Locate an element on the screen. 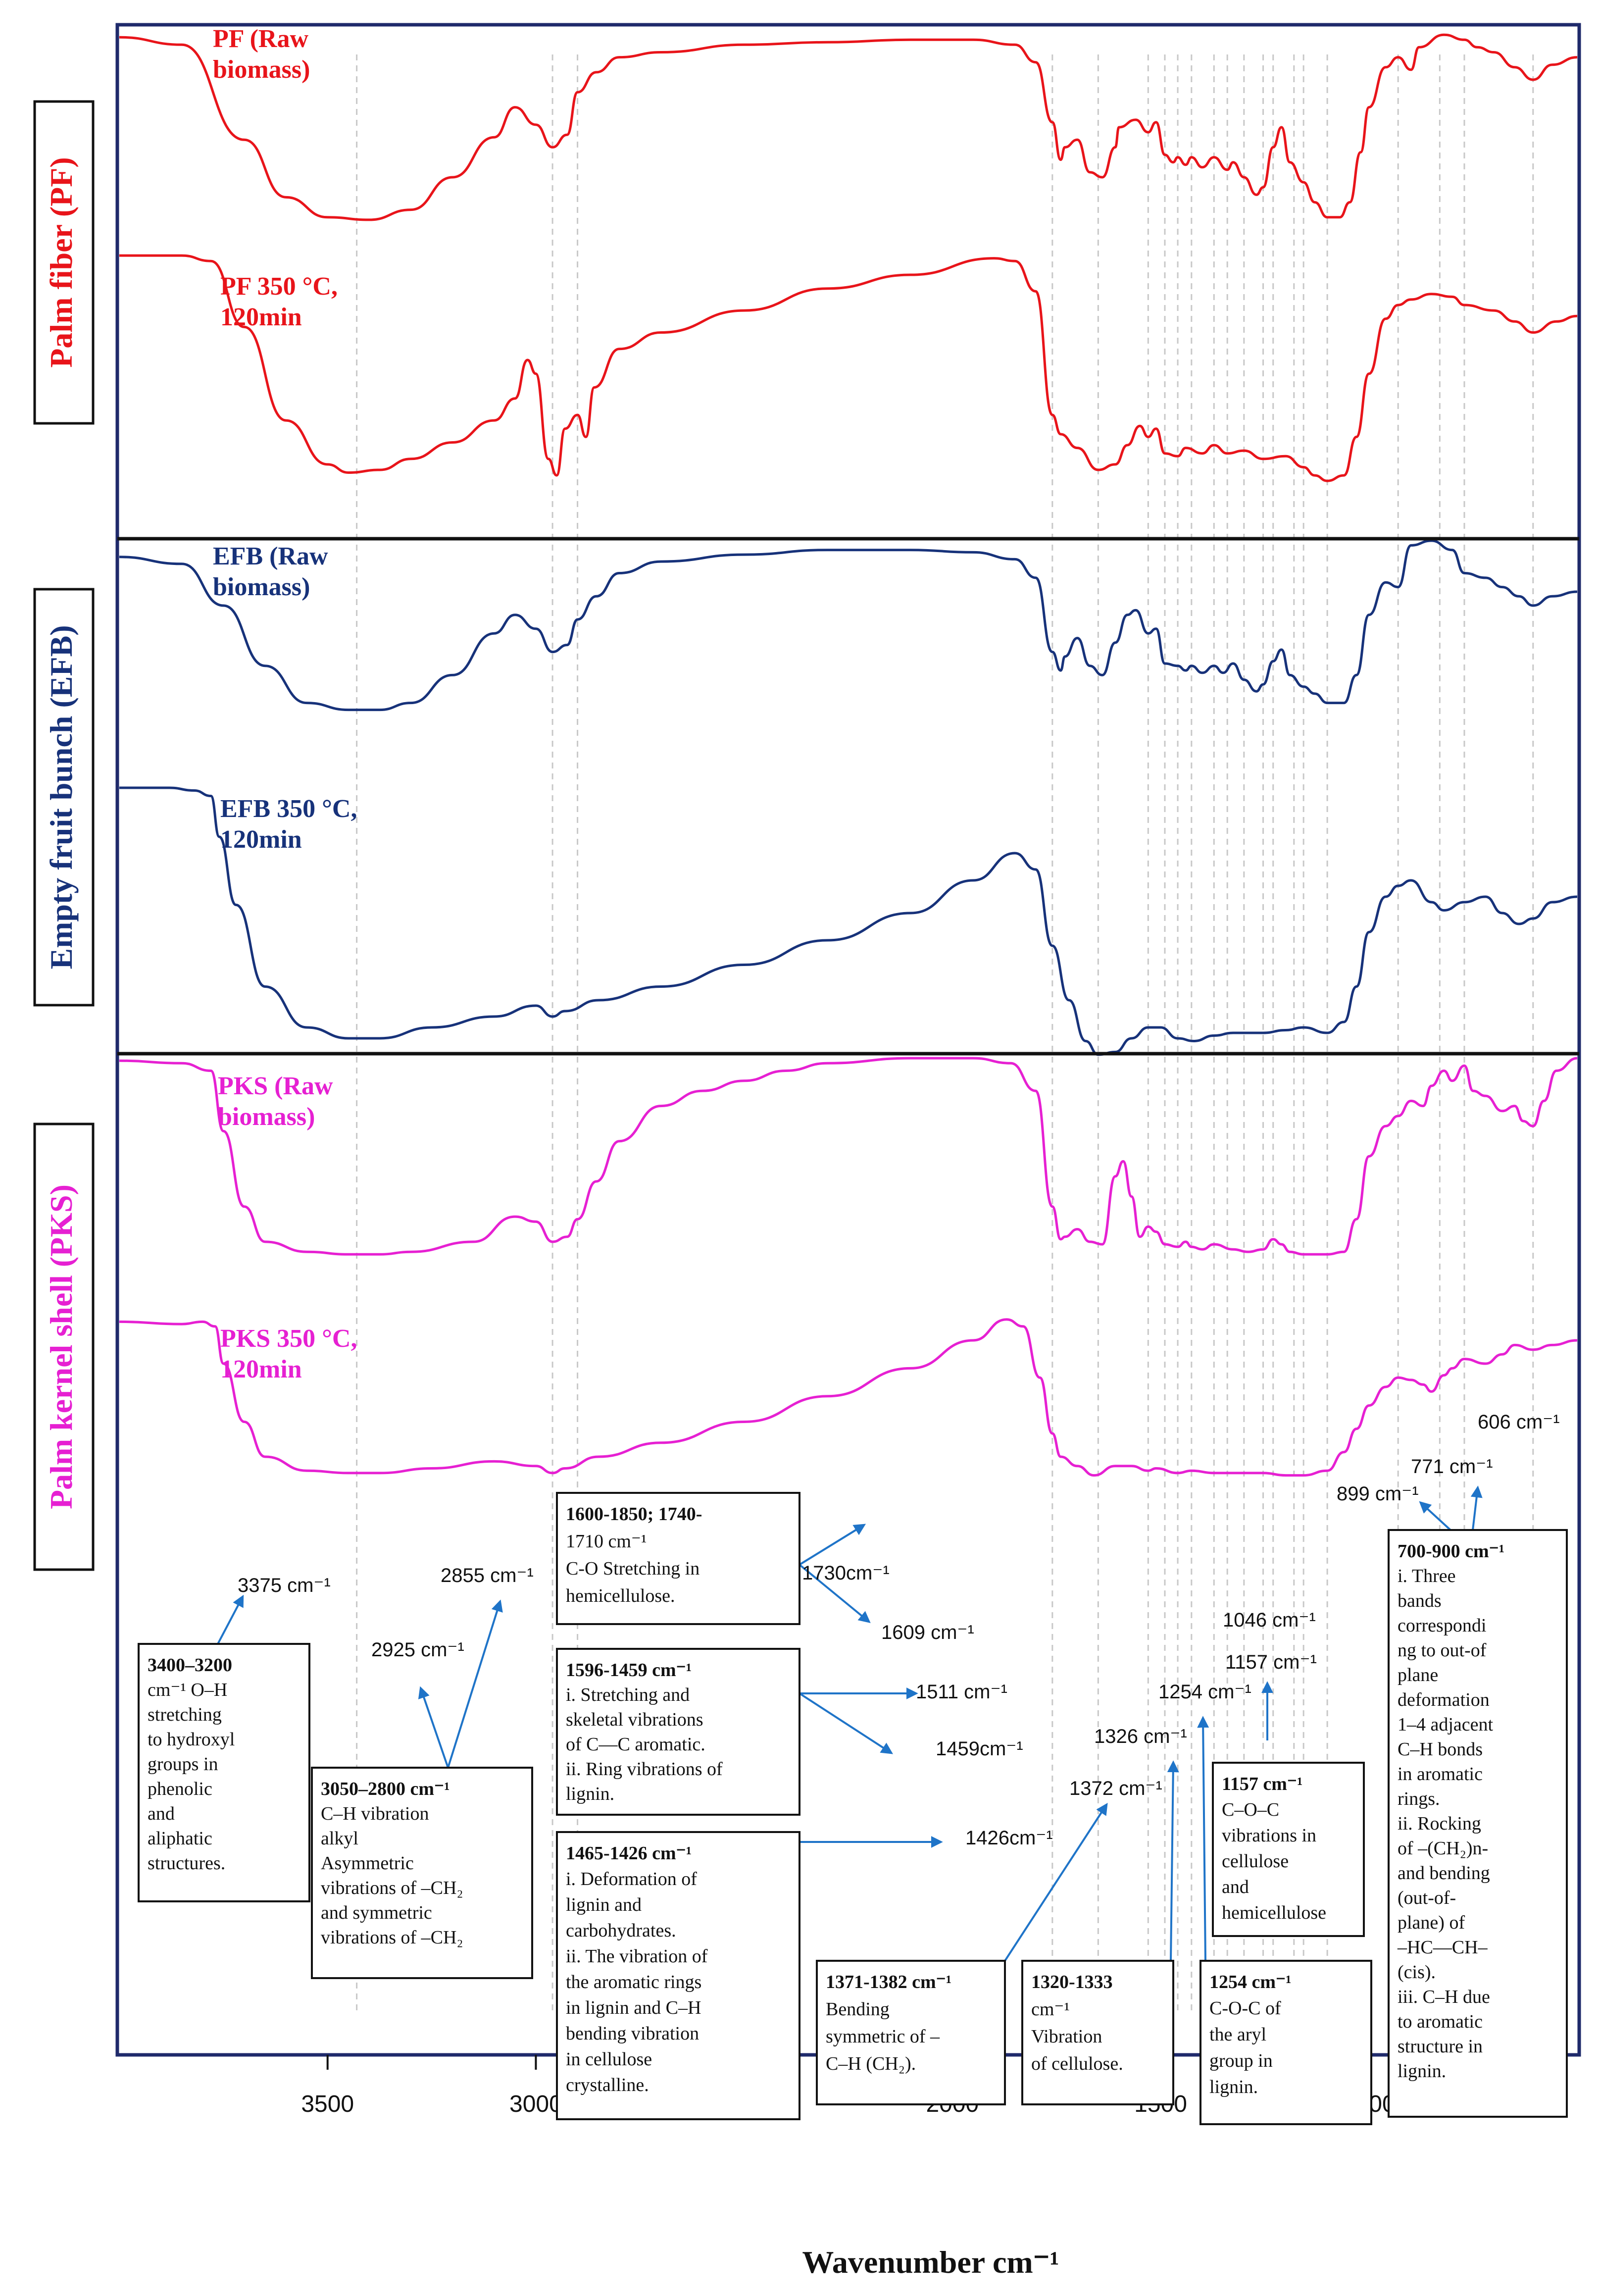 The image size is (1599, 2296). annotation-oop-line-20: structure in is located at coordinates (1440, 2046).